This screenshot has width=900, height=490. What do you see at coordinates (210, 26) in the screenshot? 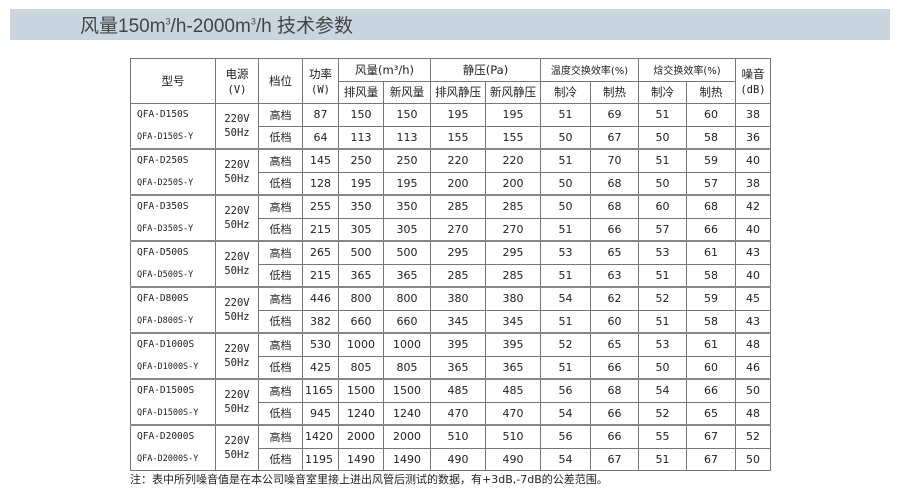
I see `title-part: /h-2000m` at bounding box center [210, 26].